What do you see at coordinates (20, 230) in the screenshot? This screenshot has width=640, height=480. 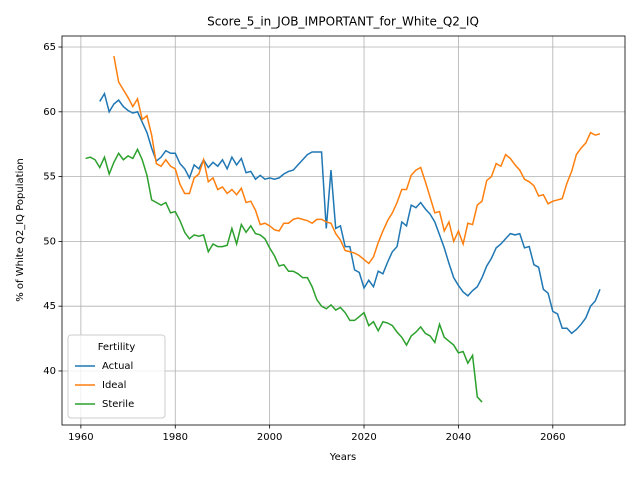 I see `y-axis-label: % of White Q2_IQ Population` at bounding box center [20, 230].